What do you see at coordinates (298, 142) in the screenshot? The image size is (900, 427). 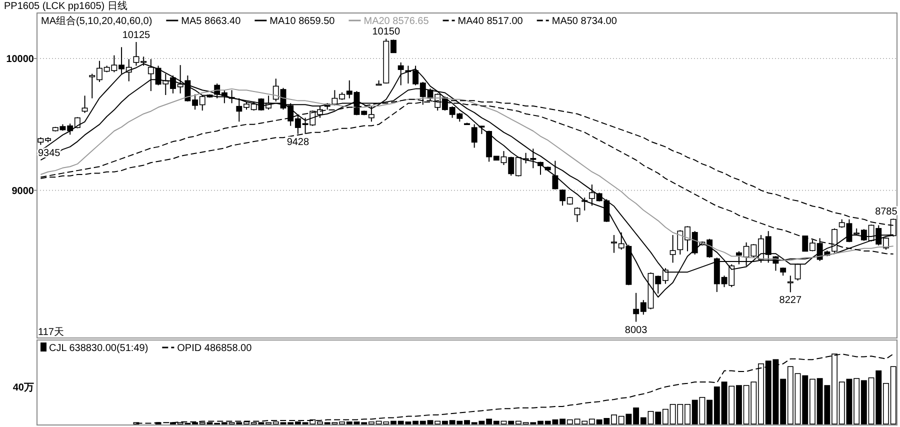 I see `annotation: 9428` at bounding box center [298, 142].